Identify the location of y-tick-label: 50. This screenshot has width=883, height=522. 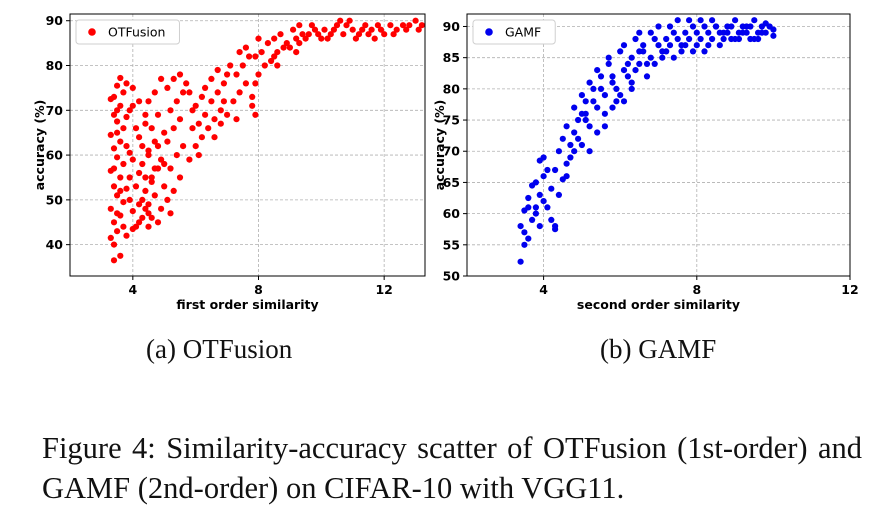
(452, 276).